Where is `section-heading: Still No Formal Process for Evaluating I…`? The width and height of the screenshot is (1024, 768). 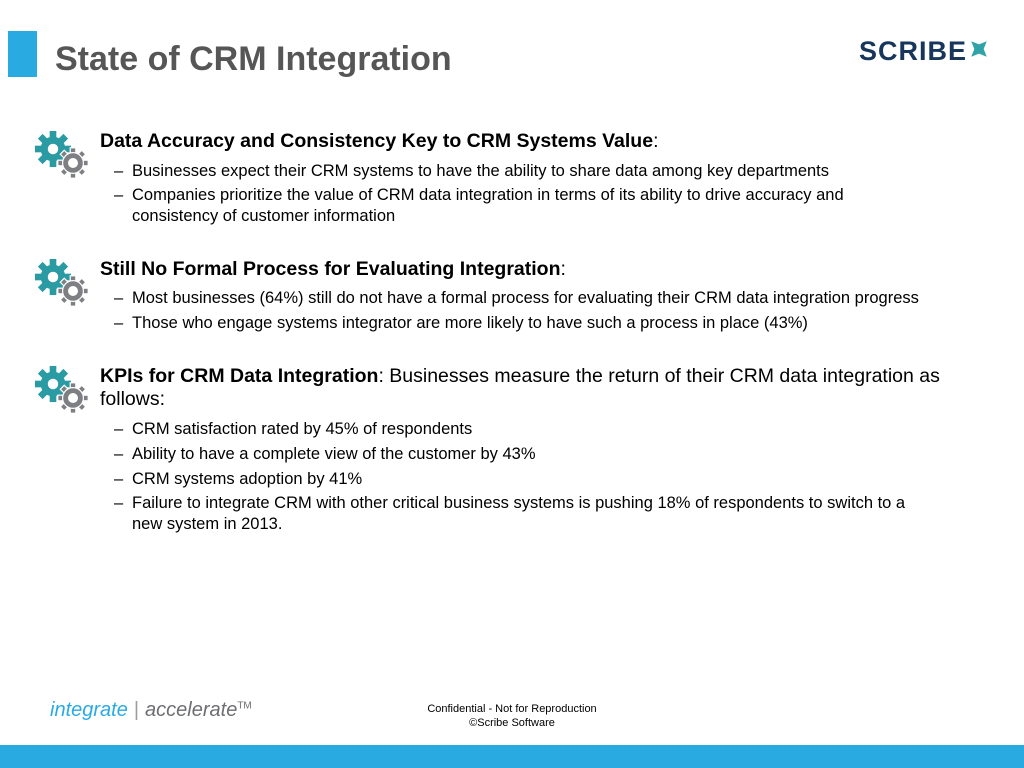 section-heading: Still No Formal Process for Evaluating I… is located at coordinates (537, 270).